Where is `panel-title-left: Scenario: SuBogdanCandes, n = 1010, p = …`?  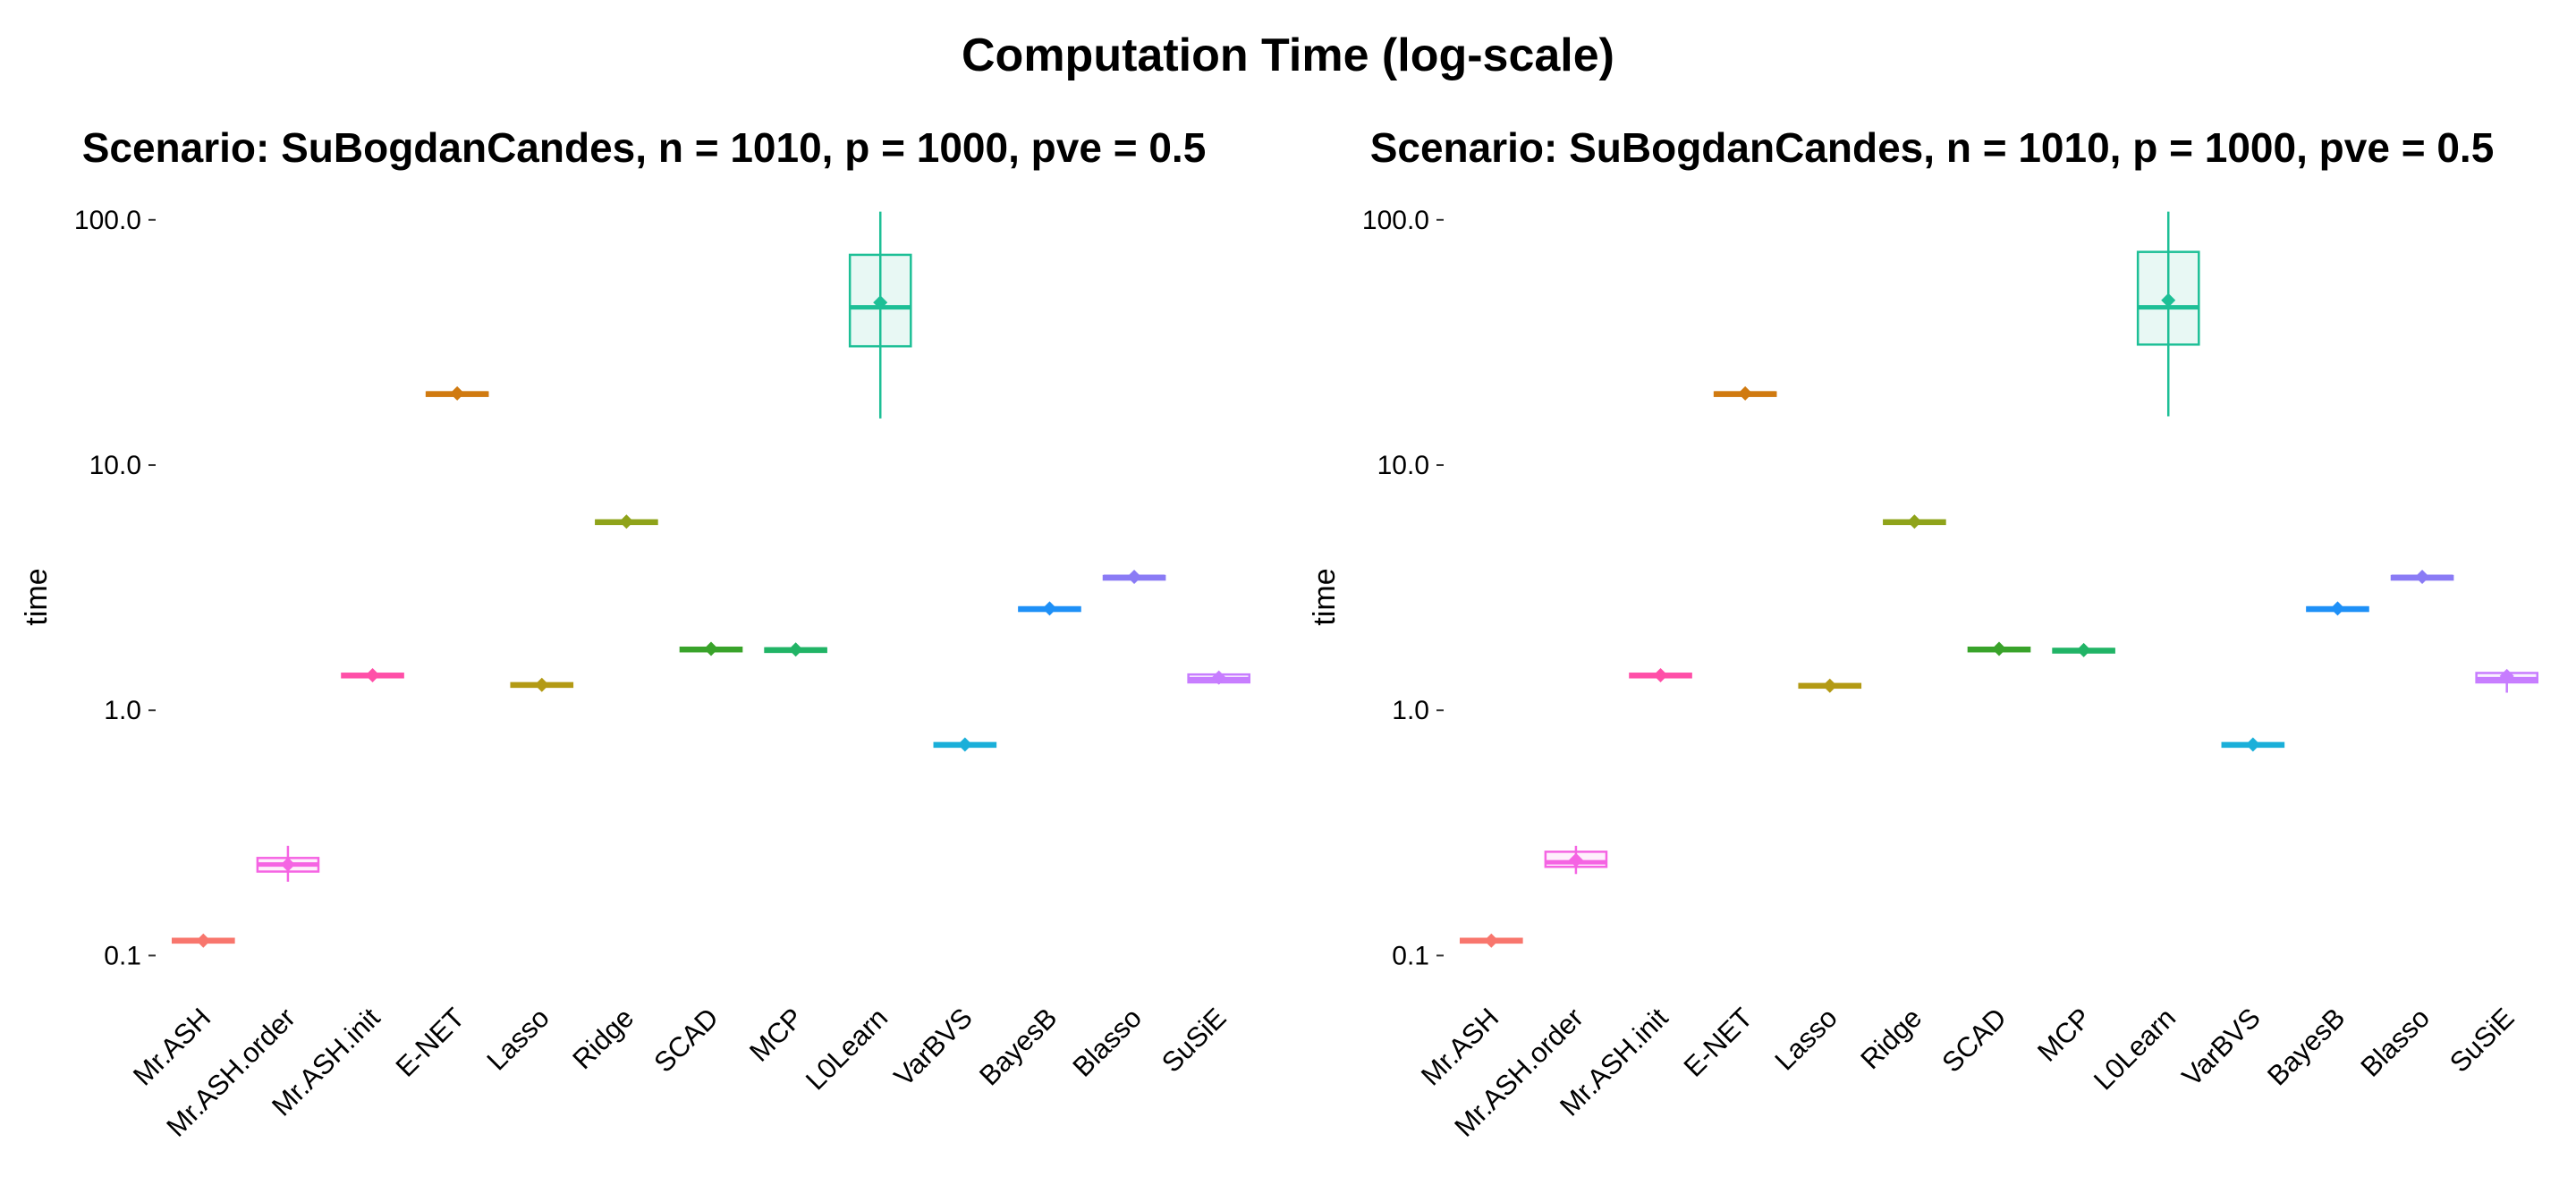
panel-title-left: Scenario: SuBogdanCandes, n = 1010, p = … is located at coordinates (644, 147).